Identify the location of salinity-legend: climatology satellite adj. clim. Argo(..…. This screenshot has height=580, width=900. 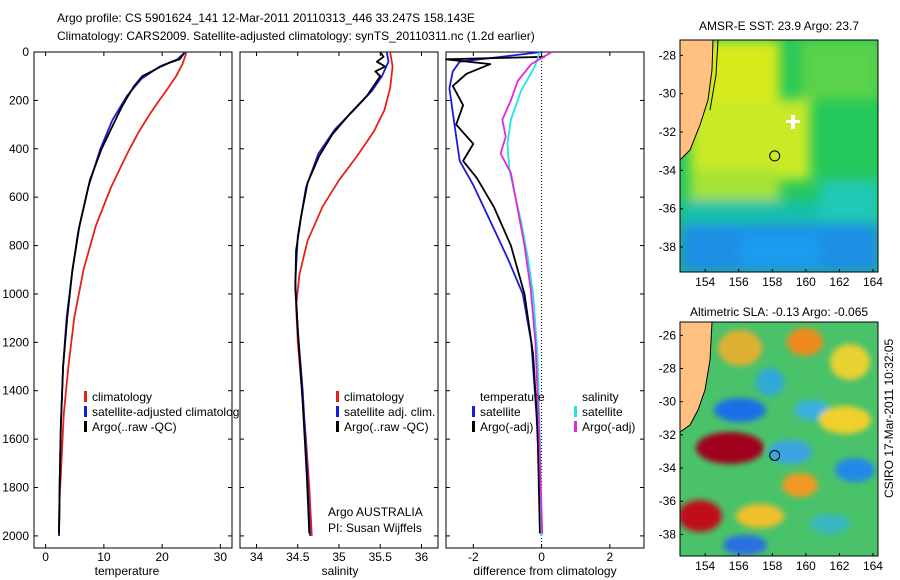
(385, 412).